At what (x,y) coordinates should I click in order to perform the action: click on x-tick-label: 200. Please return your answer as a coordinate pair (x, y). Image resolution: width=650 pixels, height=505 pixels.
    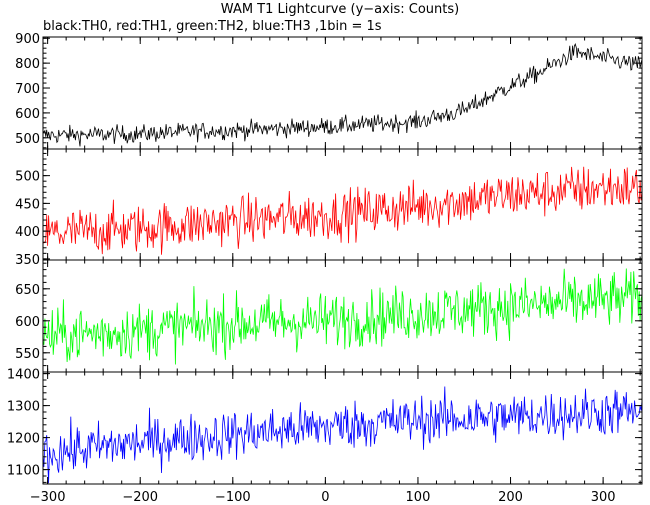
    Looking at the image, I should click on (510, 497).